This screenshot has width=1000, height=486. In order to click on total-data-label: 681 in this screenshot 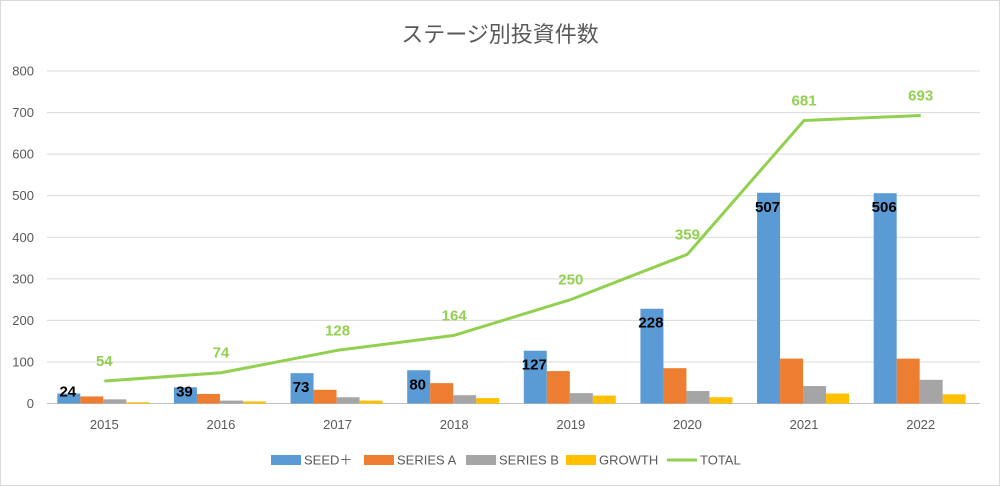, I will do `click(804, 100)`.